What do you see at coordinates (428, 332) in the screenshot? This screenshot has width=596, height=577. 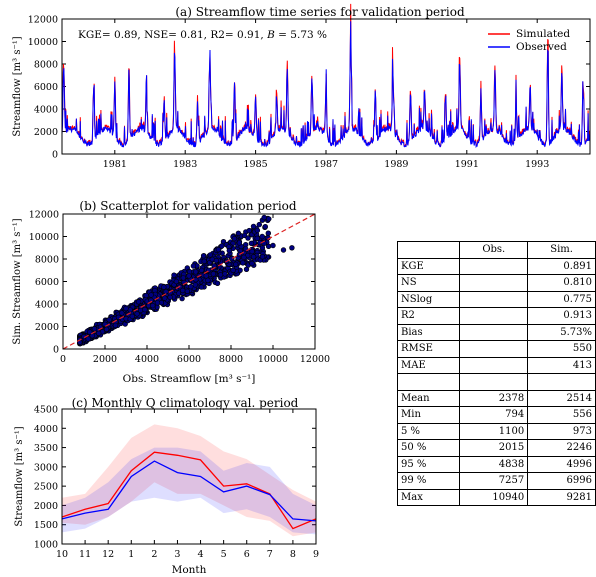 I see `stats-label: Bias` at bounding box center [428, 332].